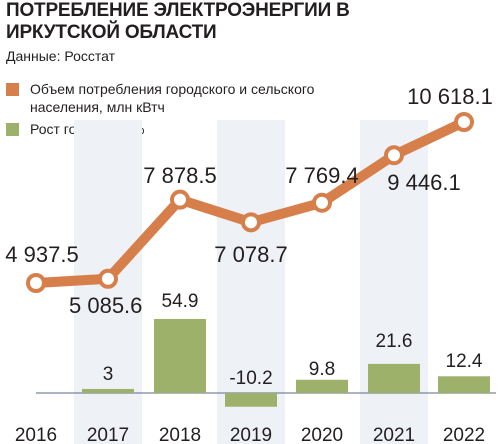  I want to click on bar-label-2020: 9.8, so click(322, 369).